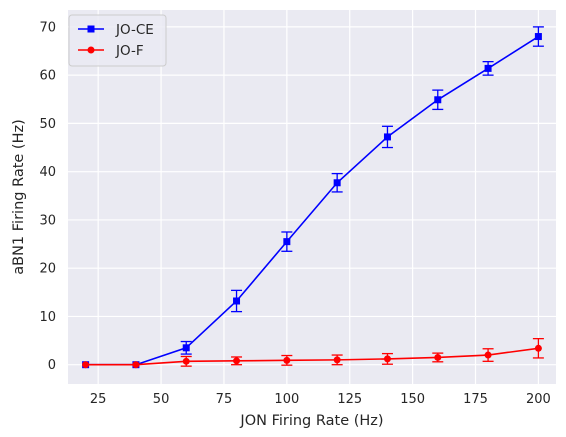 Image resolution: width=566 pixels, height=437 pixels. Describe the element at coordinates (91, 50) in the screenshot. I see `legend-marker-jo-f` at that location.